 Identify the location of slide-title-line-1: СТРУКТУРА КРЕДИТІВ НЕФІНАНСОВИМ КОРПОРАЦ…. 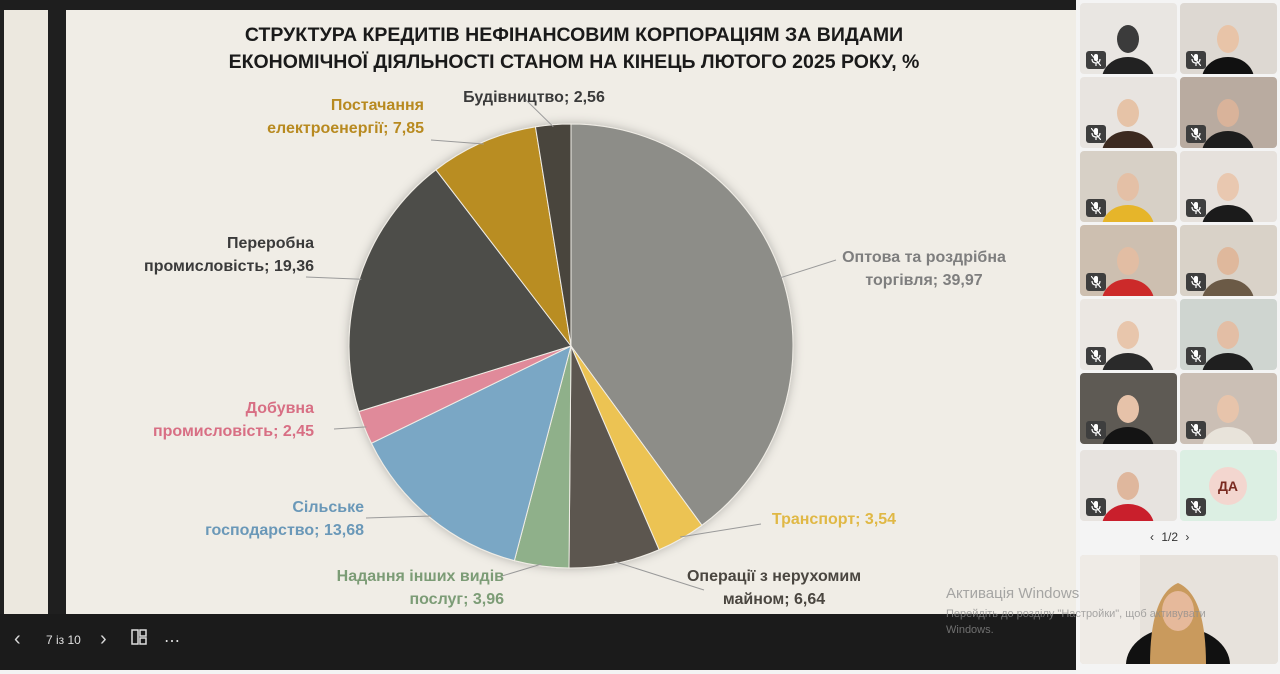
(574, 35).